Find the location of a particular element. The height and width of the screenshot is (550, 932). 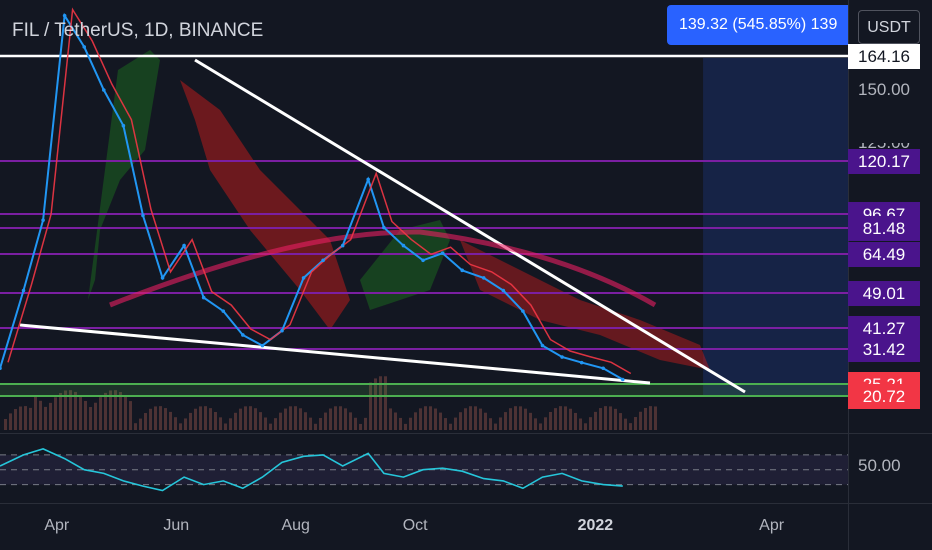

price-tag-64-49: 64.49 is located at coordinates (884, 254).